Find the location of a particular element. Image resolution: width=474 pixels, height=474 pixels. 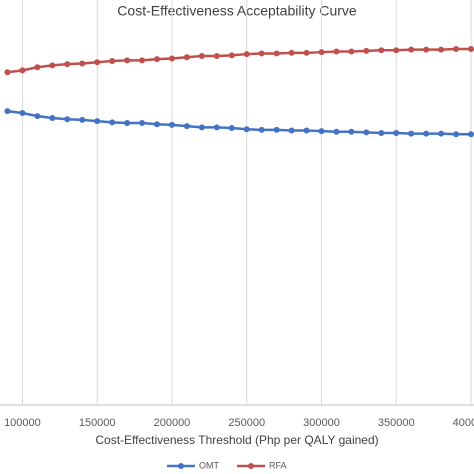

legend-label: OMT is located at coordinates (209, 465).